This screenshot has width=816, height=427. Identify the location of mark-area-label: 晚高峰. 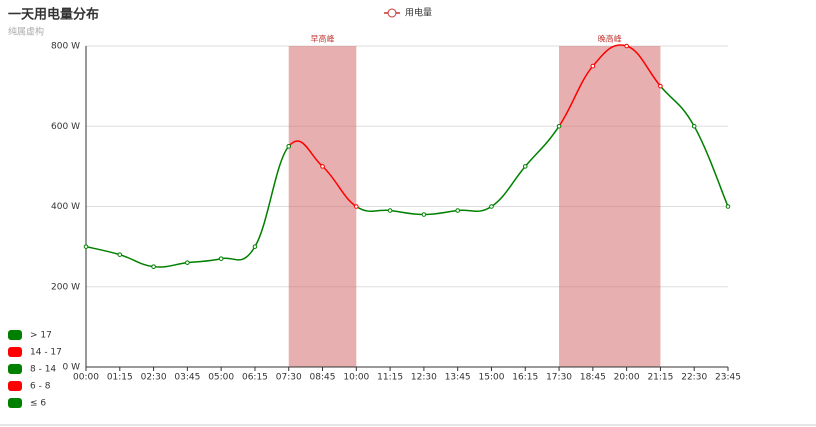
(610, 39).